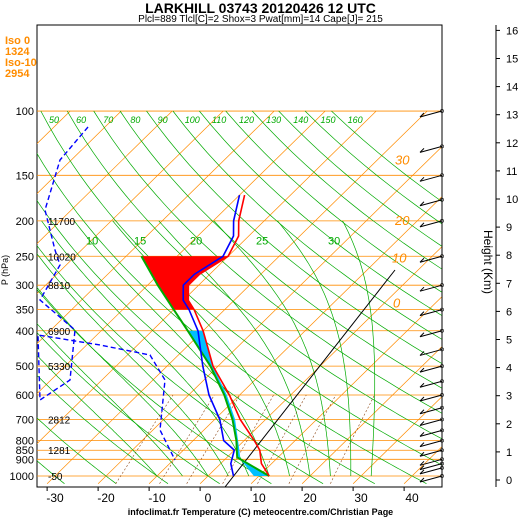  Describe the element at coordinates (211, 335) in the screenshot. I see `dewpoint-curve` at that location.